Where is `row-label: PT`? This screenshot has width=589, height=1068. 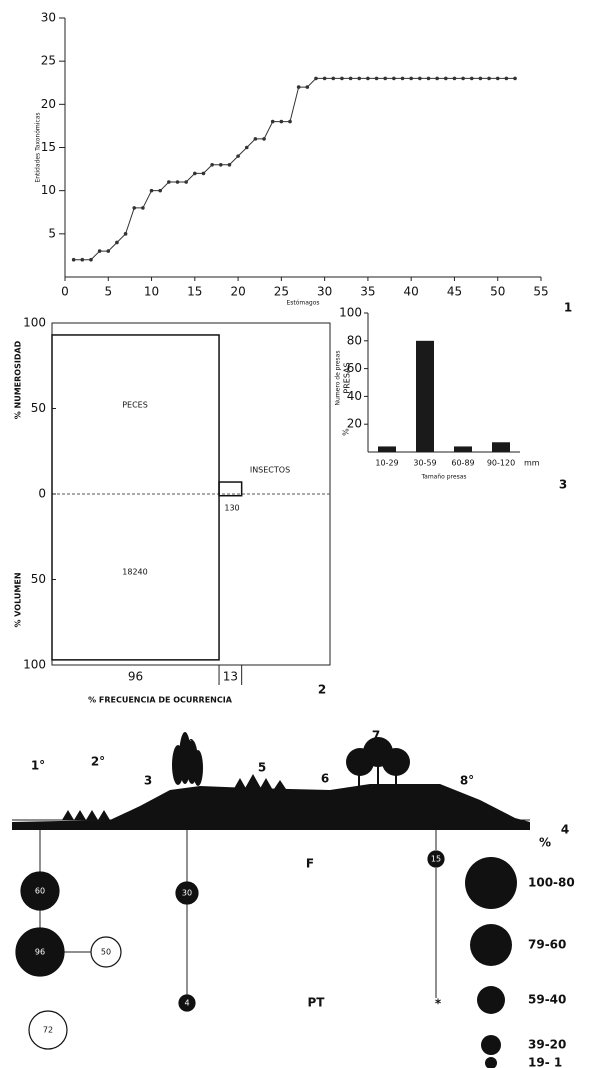 row-label: PT is located at coordinates (317, 1003).